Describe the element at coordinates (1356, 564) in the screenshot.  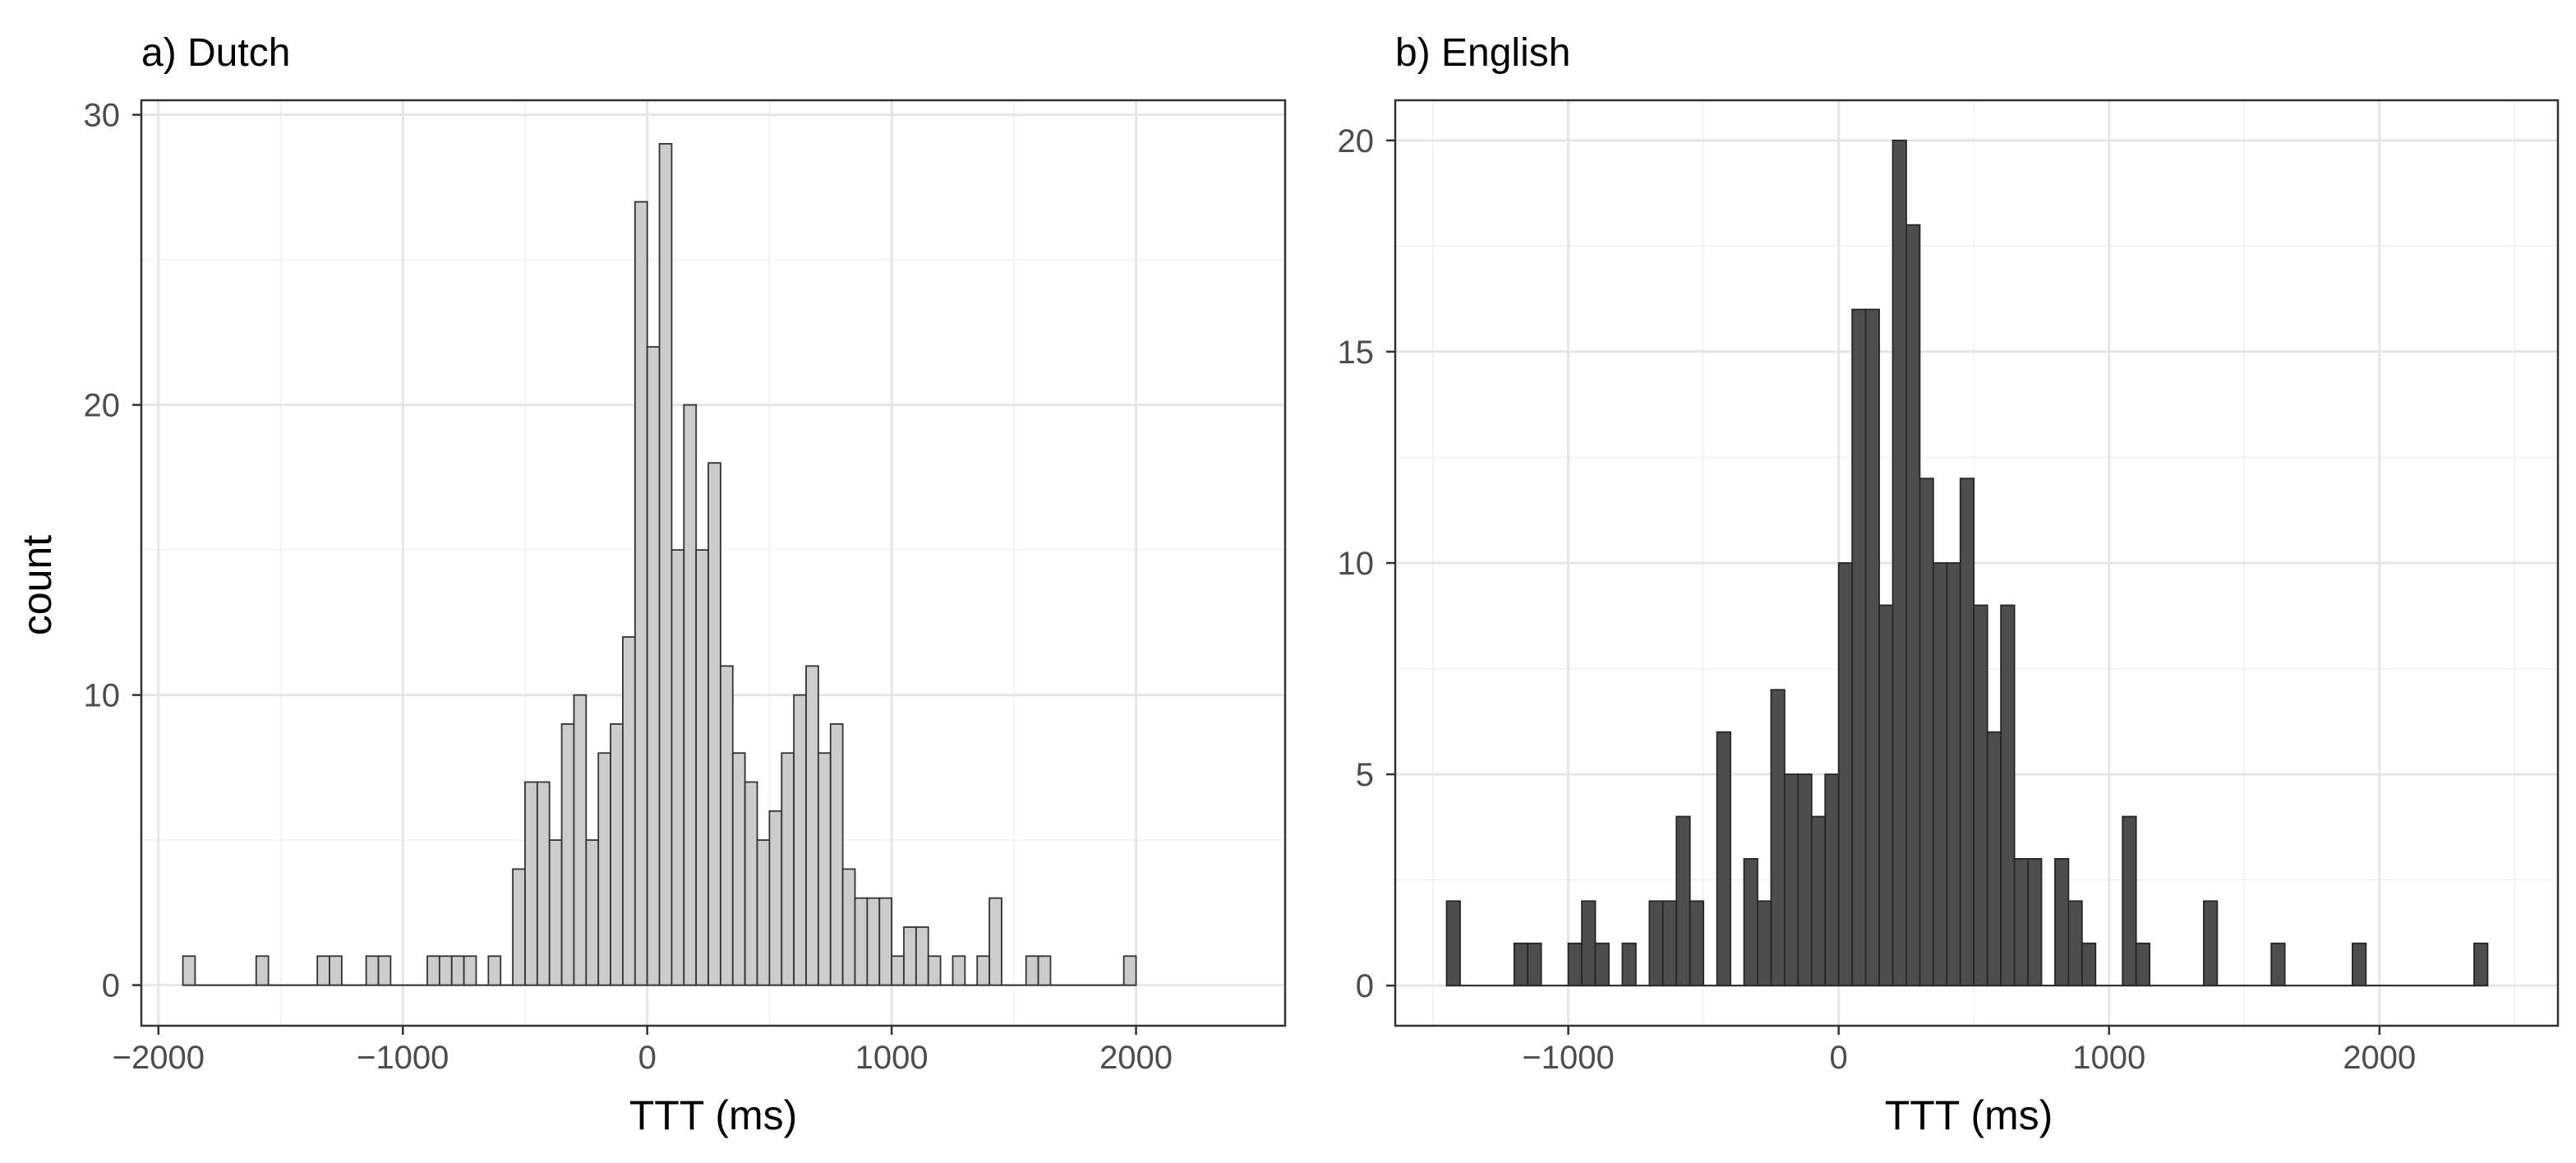
I see `y-tick-label: 10` at that location.